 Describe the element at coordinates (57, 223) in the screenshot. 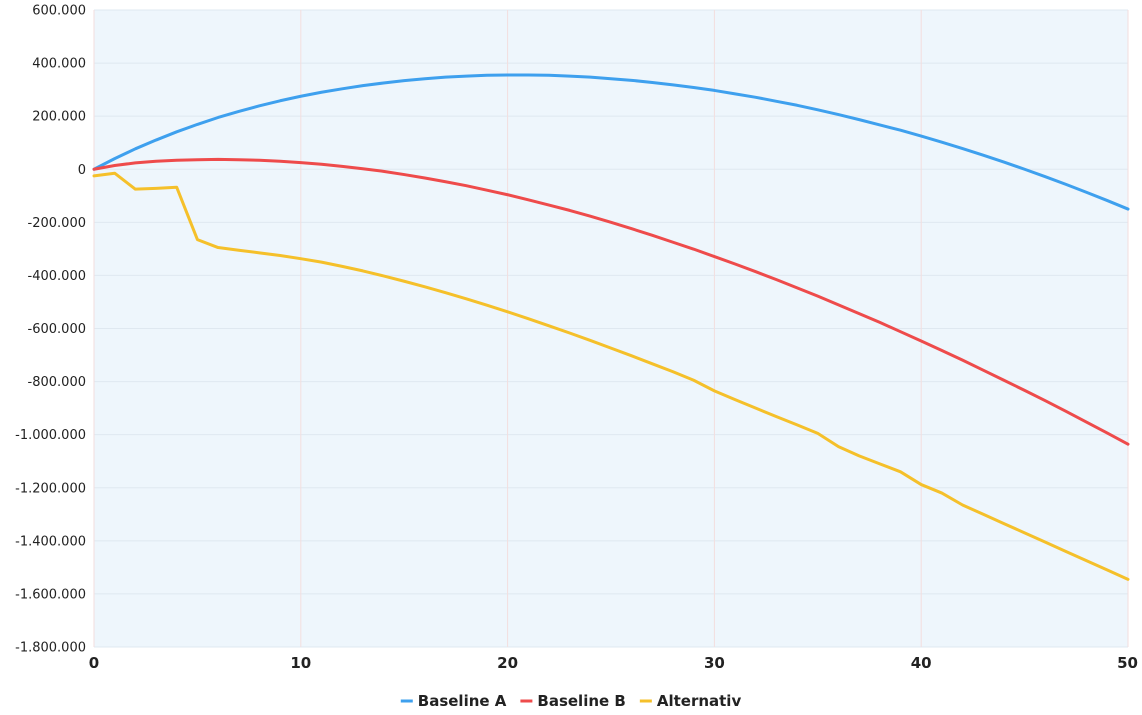

I see `y-tick-label: -200.000` at that location.